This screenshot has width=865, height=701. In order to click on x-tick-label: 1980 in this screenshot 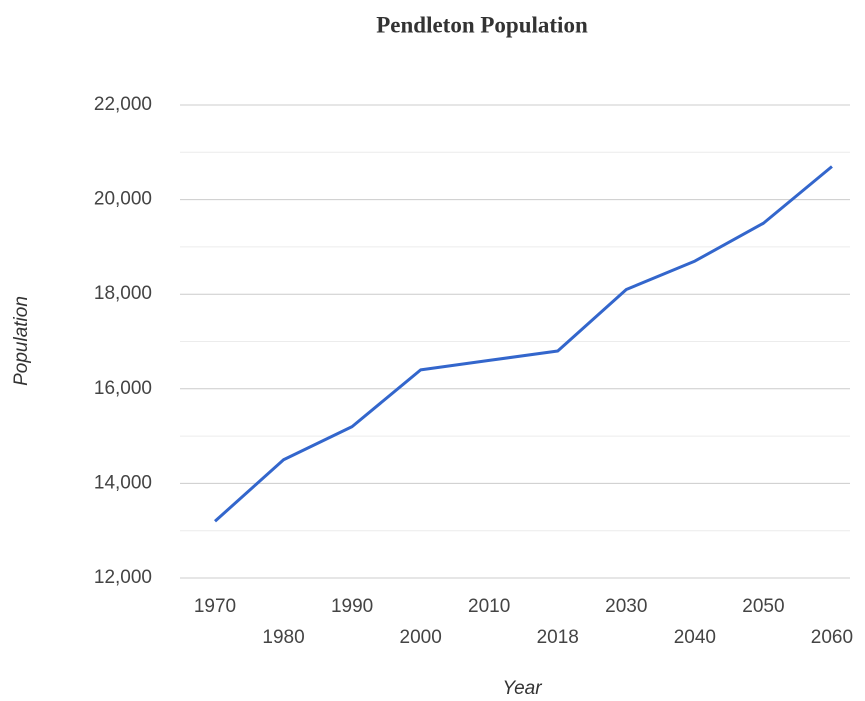, I will do `click(283, 637)`.